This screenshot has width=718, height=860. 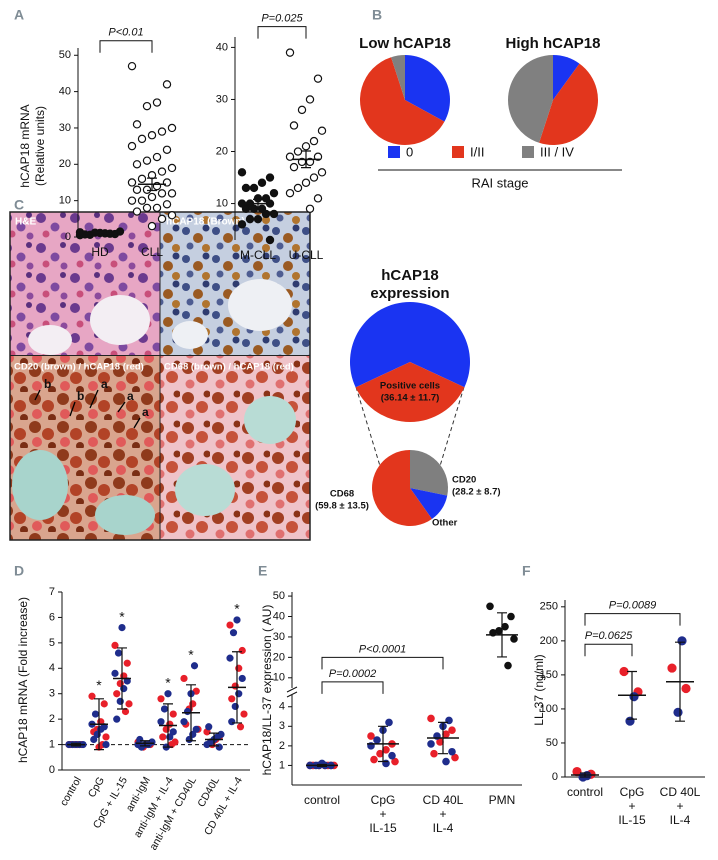 I want to click on y-tick-label: 6, so click(x=52, y=617).